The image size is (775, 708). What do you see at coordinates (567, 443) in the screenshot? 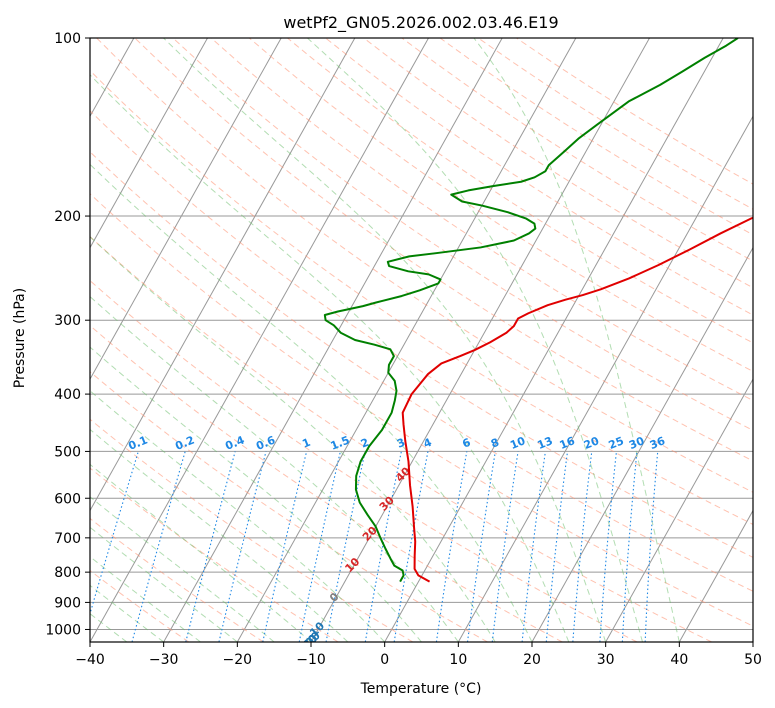
I see `mixing-ratio-label: 16` at bounding box center [567, 443].